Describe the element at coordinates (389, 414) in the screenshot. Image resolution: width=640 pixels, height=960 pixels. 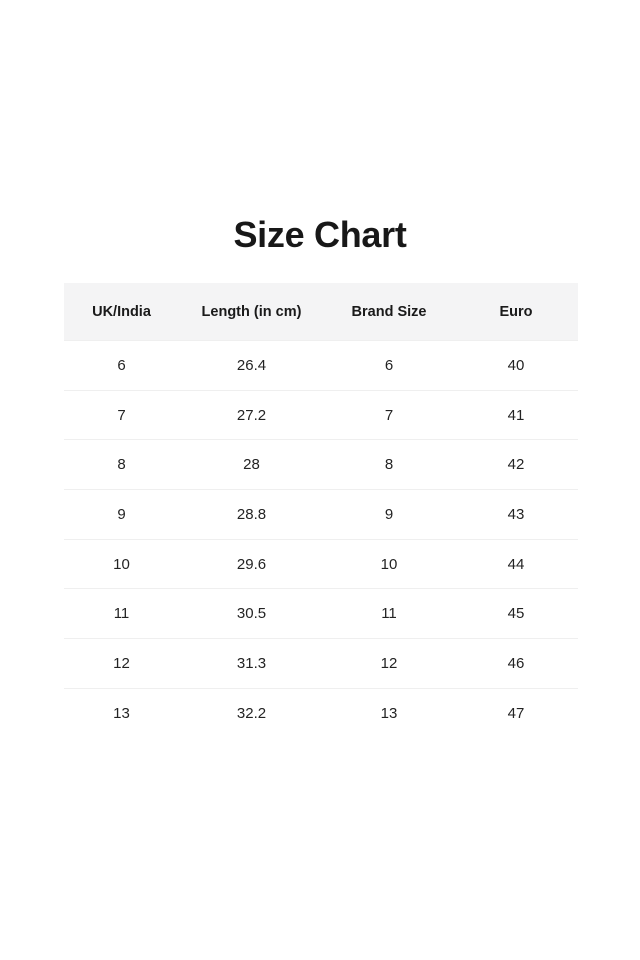
I see `cell-brand-size: 7` at that location.